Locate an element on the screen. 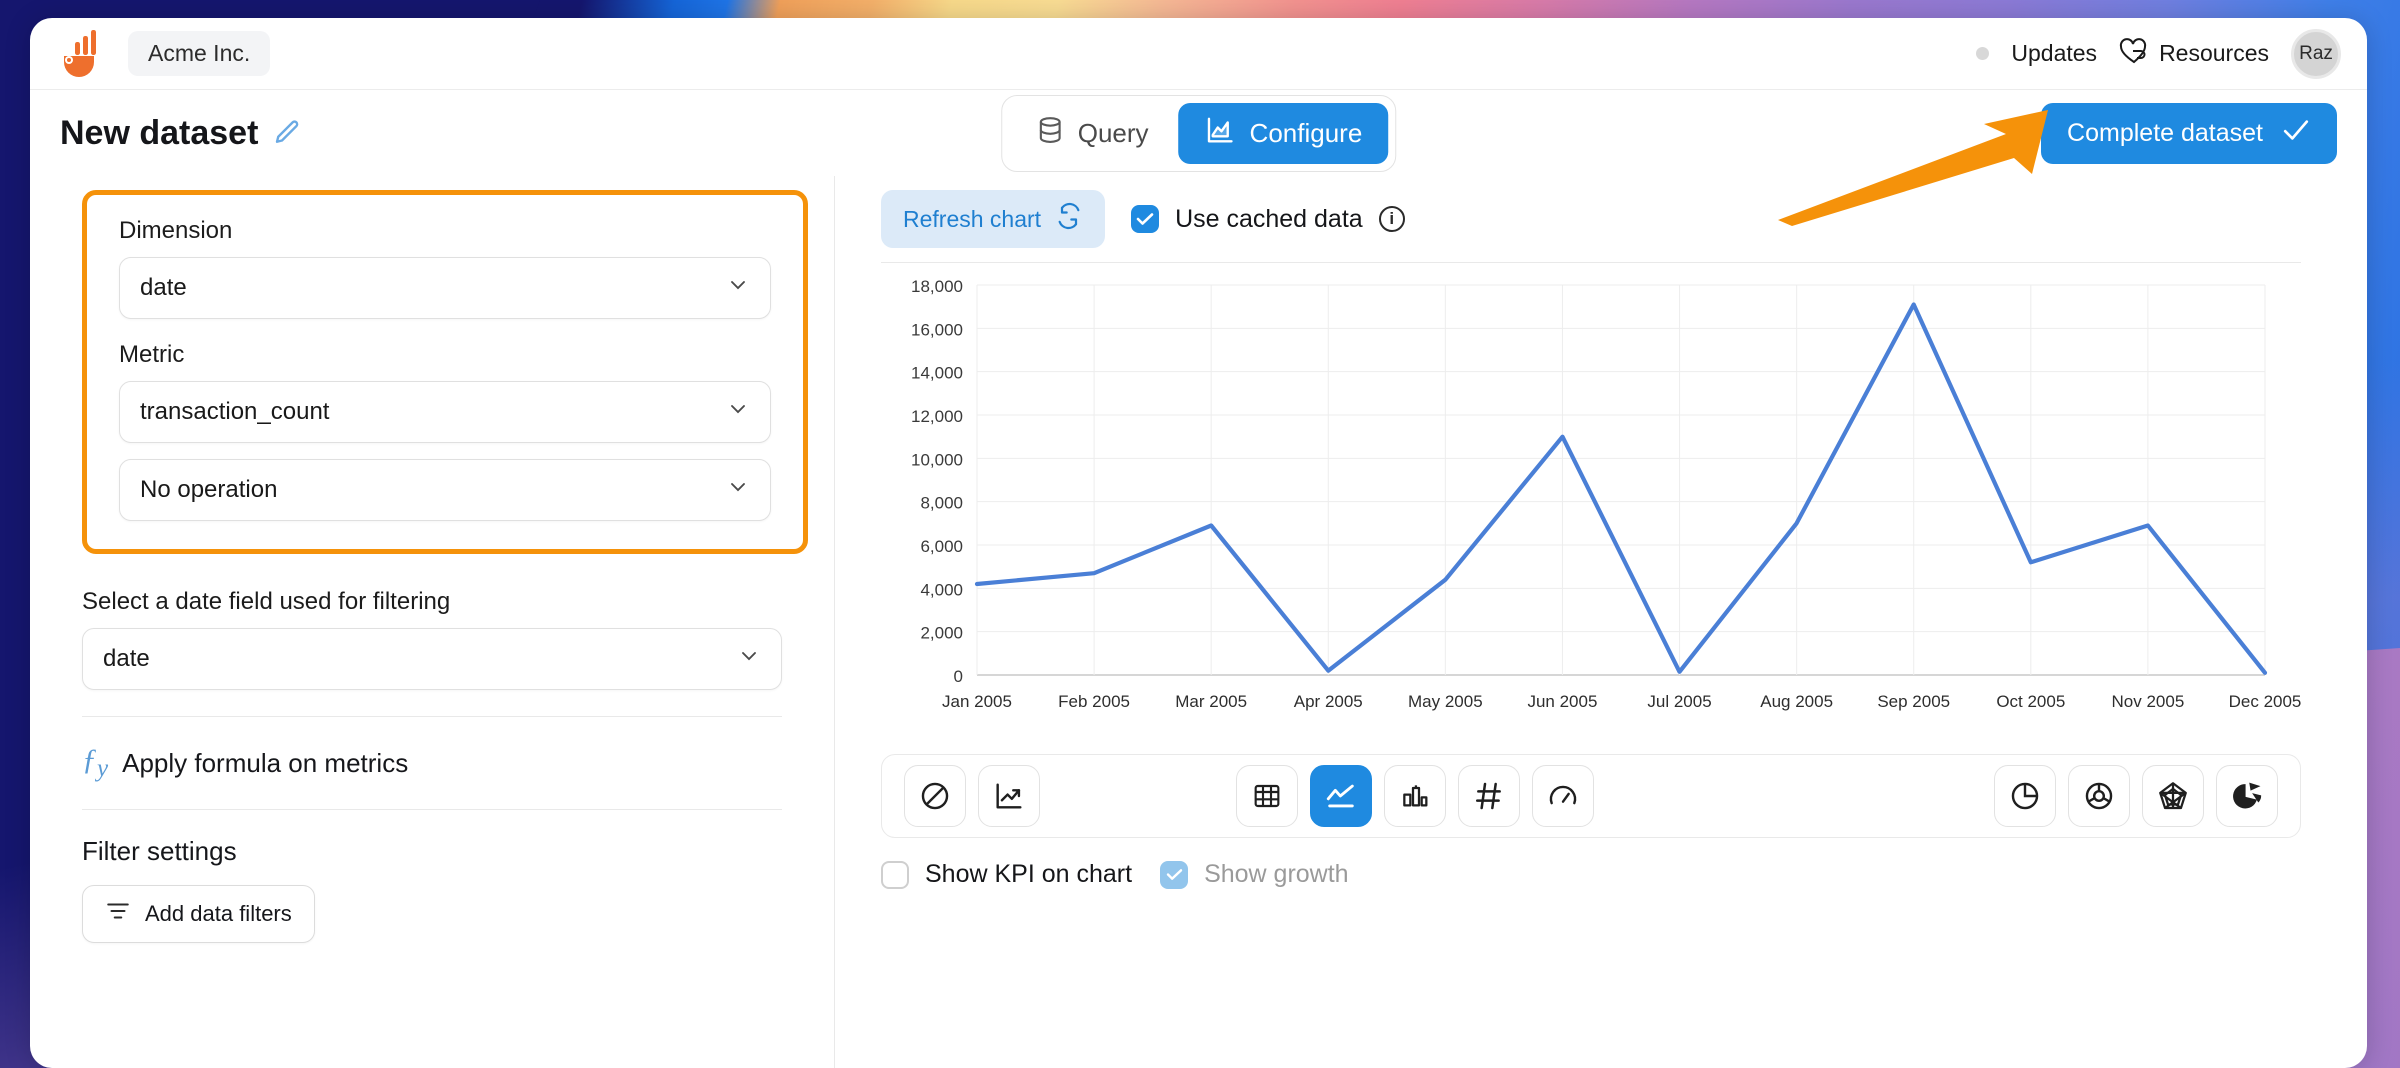 The height and width of the screenshot is (1068, 2400). no-chart-icon is located at coordinates (935, 796).